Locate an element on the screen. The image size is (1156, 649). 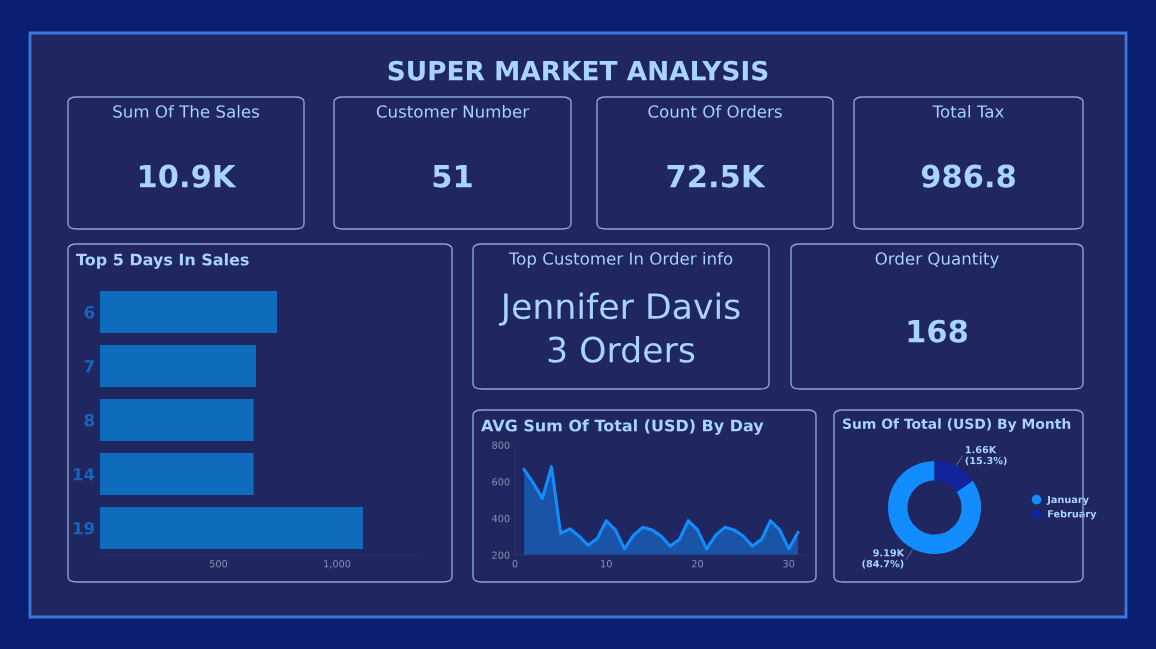
chart-title: Top 5 Days In Sales is located at coordinates (162, 261).